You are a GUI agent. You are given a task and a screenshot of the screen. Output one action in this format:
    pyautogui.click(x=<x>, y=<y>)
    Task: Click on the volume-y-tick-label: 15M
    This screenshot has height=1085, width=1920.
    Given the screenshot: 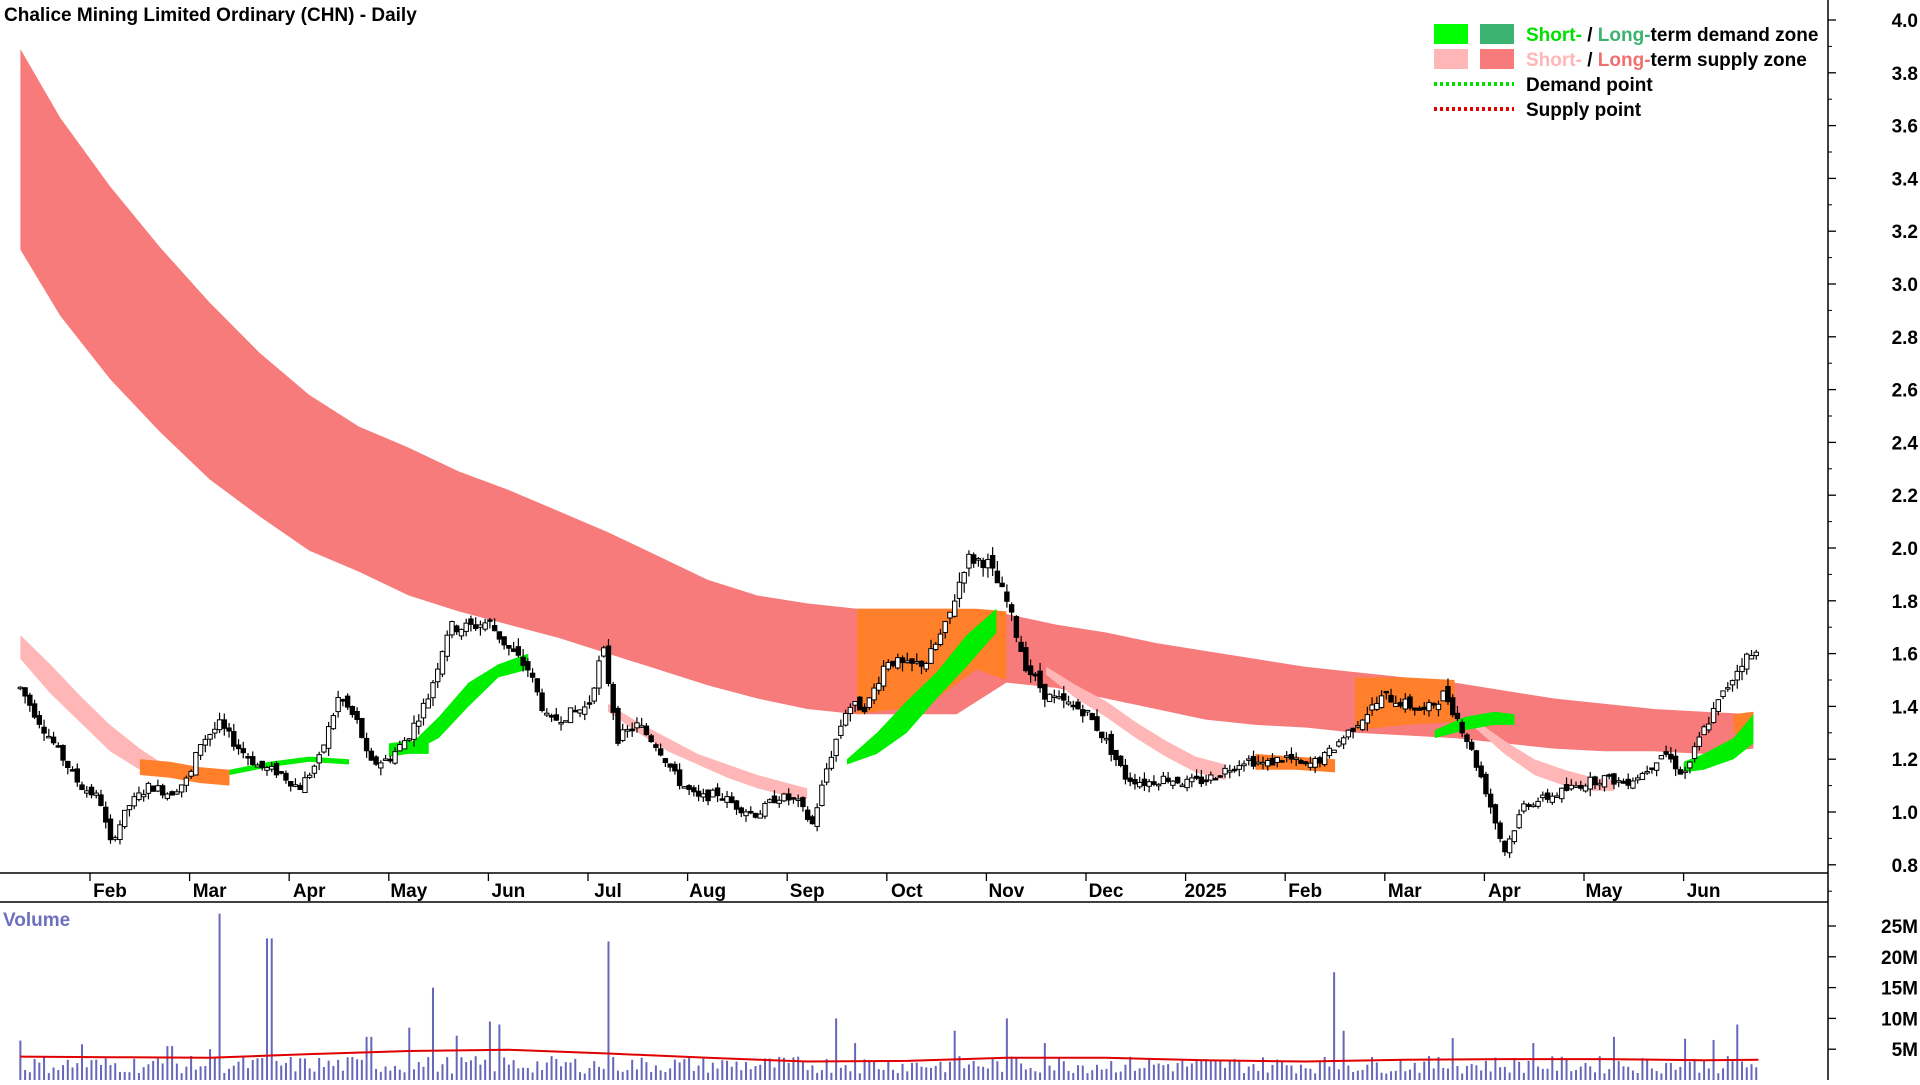 What is the action you would take?
    pyautogui.click(x=1899, y=989)
    